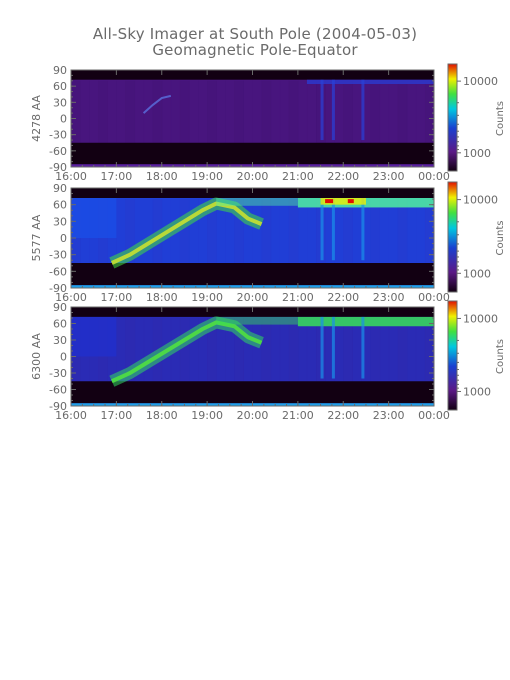 The height and width of the screenshot is (680, 510). I want to click on x-tick-label: 22:00, so click(343, 297).